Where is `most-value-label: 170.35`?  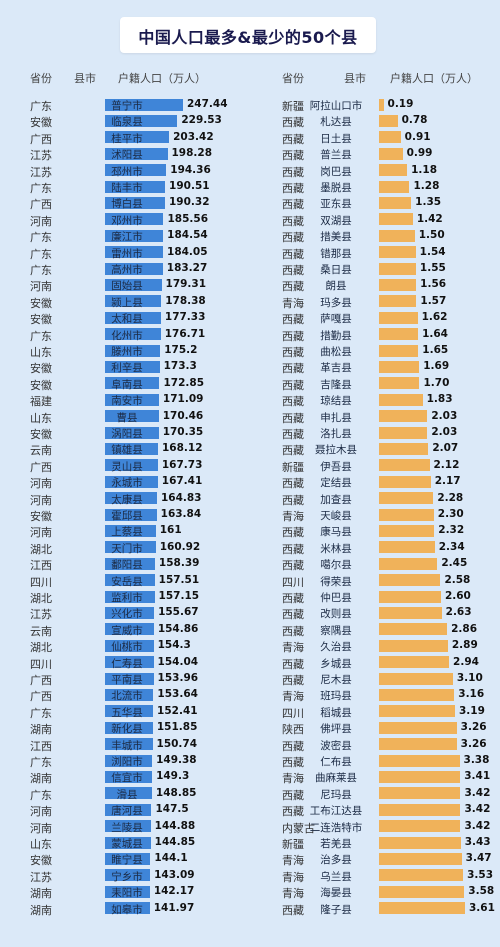
most-value-label: 170.35 is located at coordinates (183, 432).